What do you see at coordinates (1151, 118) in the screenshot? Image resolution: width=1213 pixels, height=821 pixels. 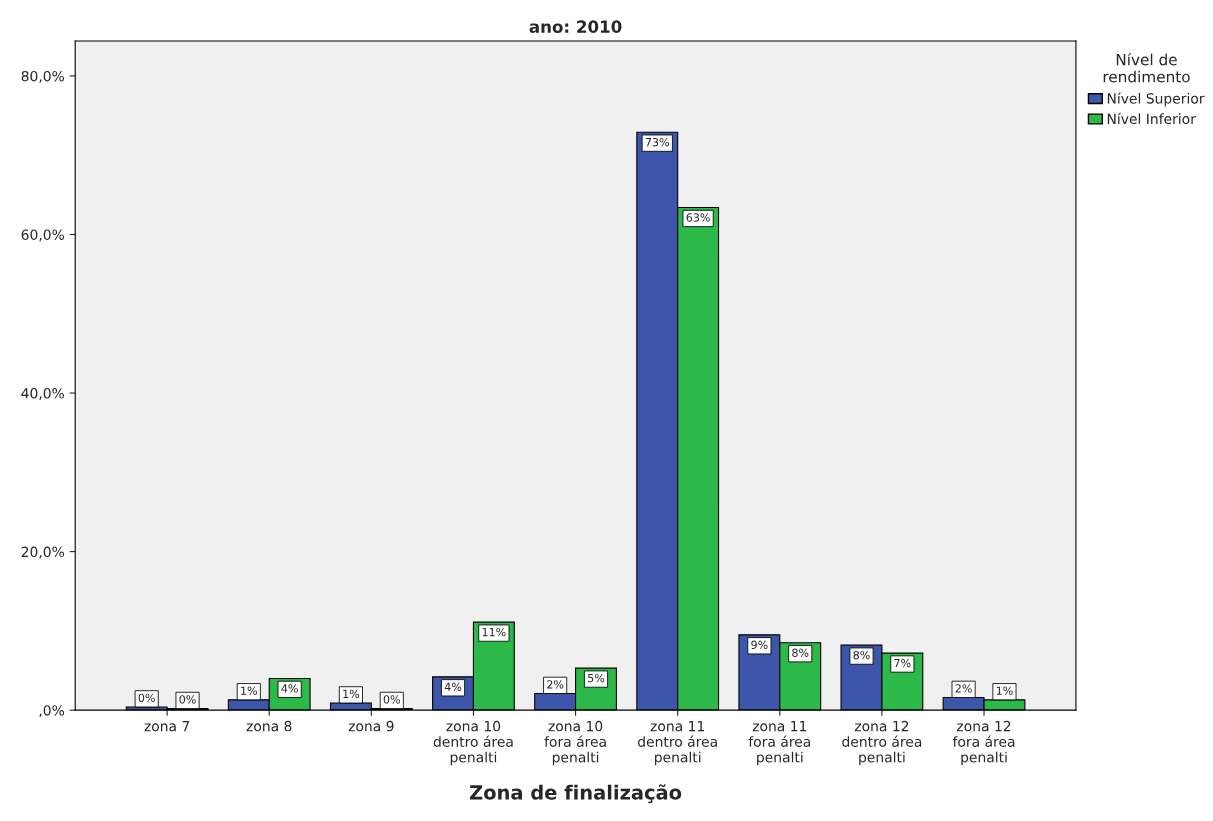 I see `legend-label: Nível Inferior` at bounding box center [1151, 118].